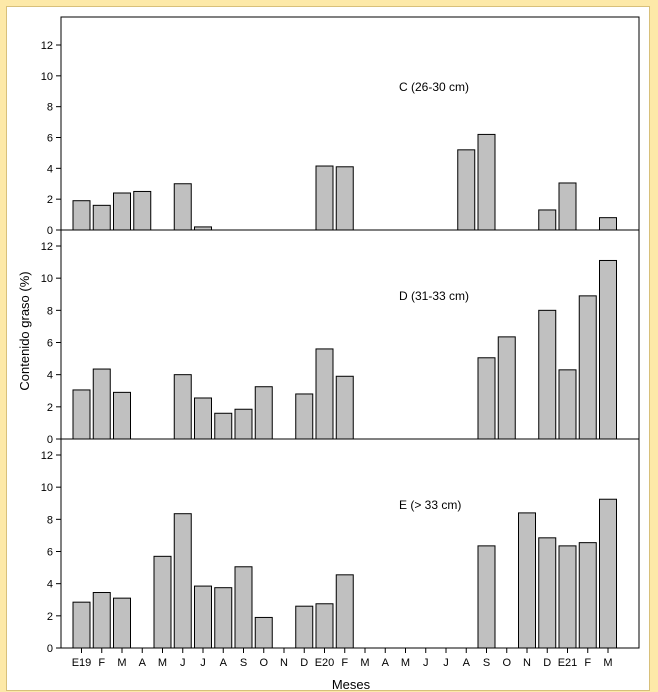 The width and height of the screenshot is (658, 692). I want to click on y-axis-title: Contenido graso (%), so click(24, 330).